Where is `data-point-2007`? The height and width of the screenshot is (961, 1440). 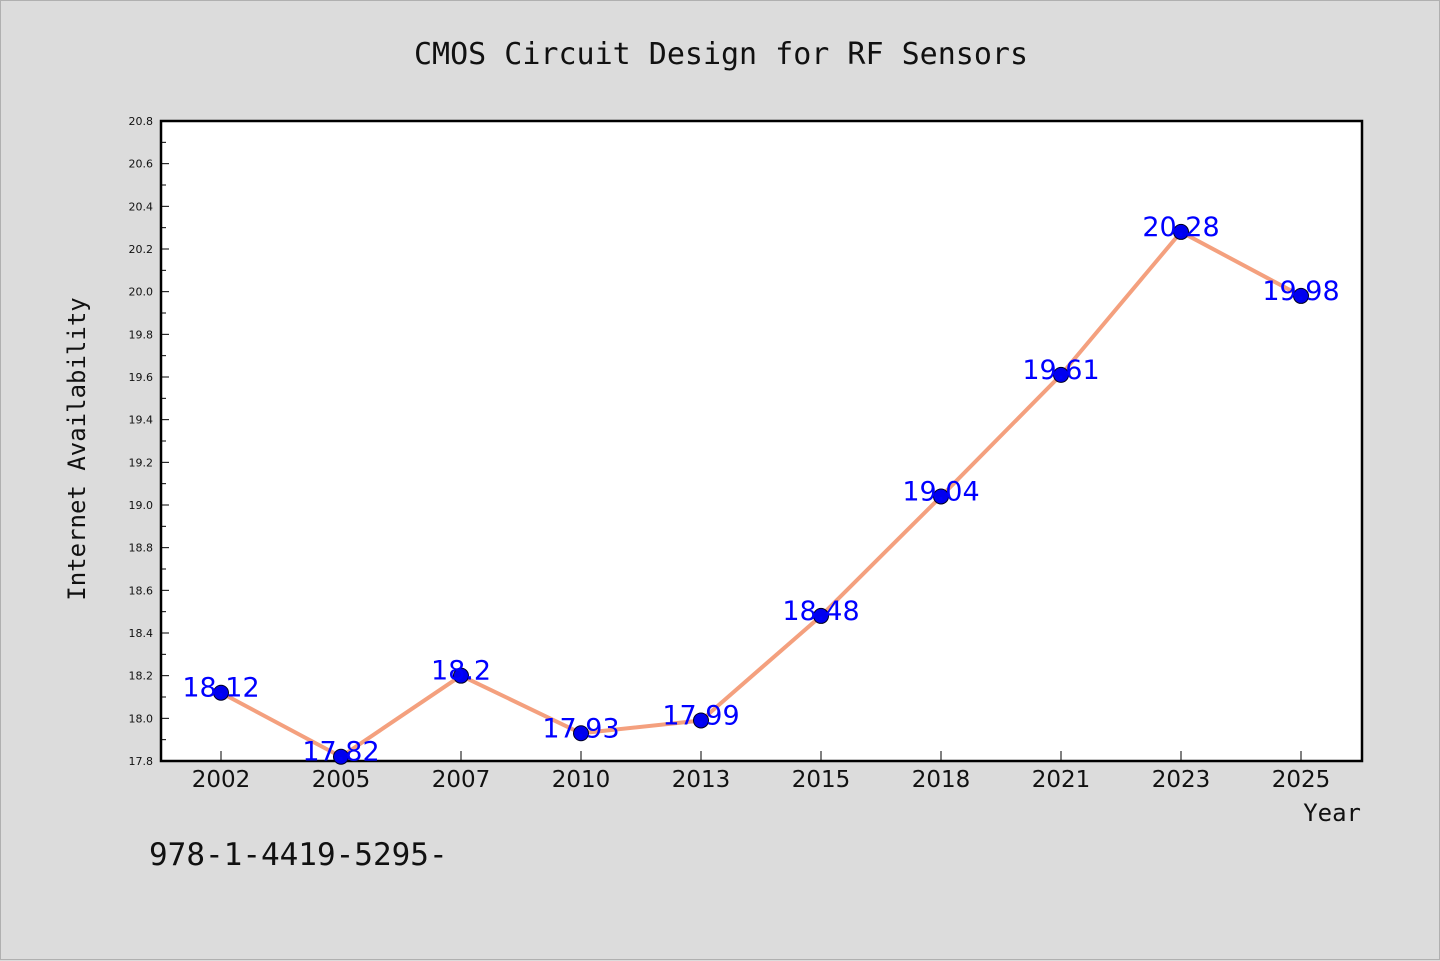 data-point-2007 is located at coordinates (461, 675).